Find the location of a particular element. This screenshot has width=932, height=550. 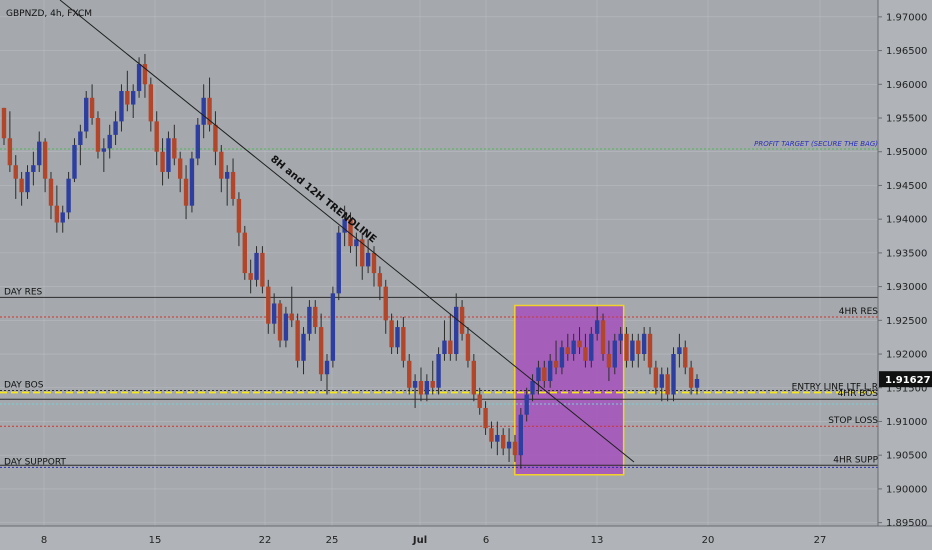

y-tick-label: 1.95000 is located at coordinates (906, 152).